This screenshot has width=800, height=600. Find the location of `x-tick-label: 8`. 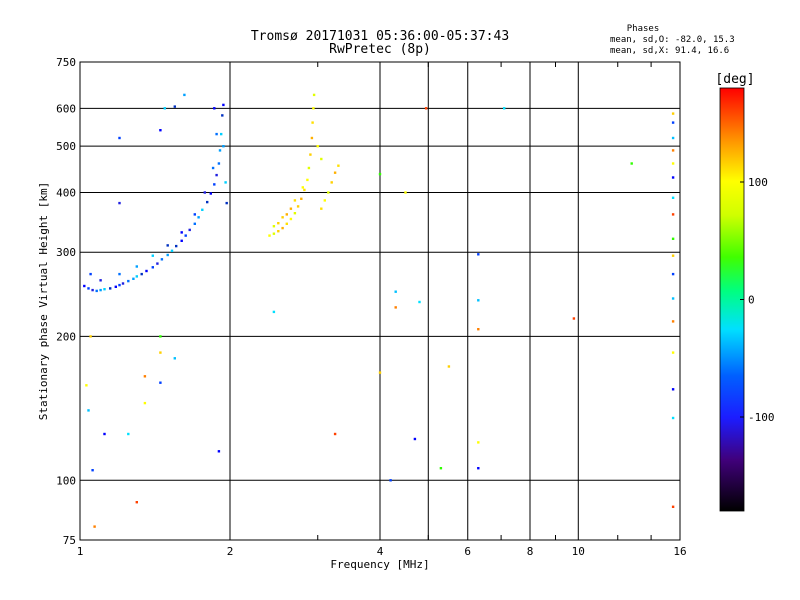

x-tick-label: 8 is located at coordinates (530, 551).